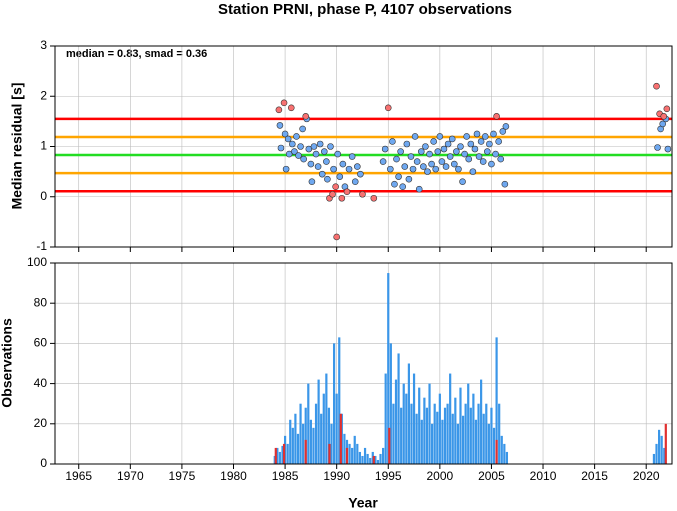 Image resolution: width=677 pixels, height=511 pixels. What do you see at coordinates (17, 146) in the screenshot?
I see `y-axis-label: Median residual [s]` at bounding box center [17, 146].